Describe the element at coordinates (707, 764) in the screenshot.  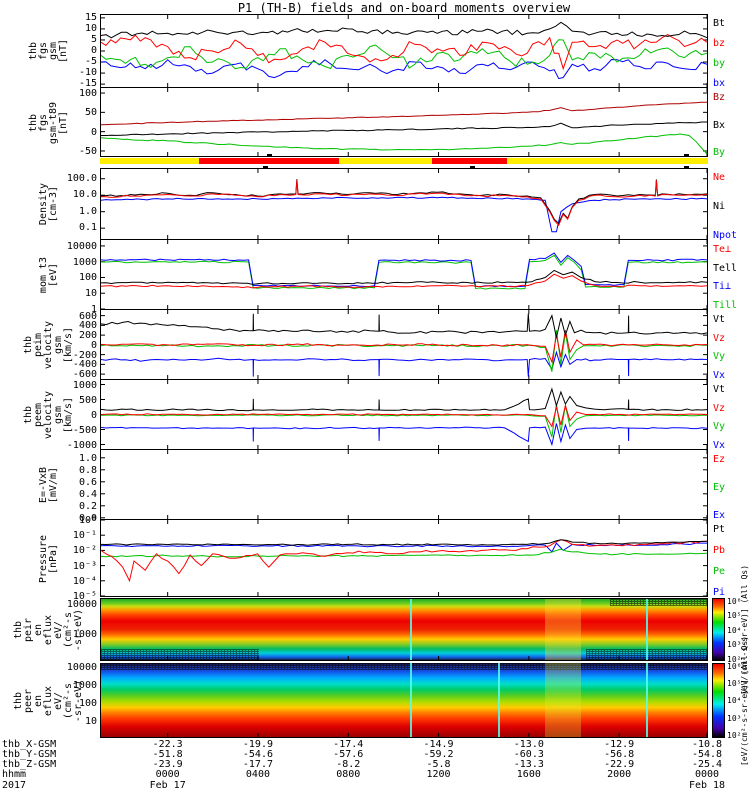
I see `bottom-row-value: -25.4` at that location.